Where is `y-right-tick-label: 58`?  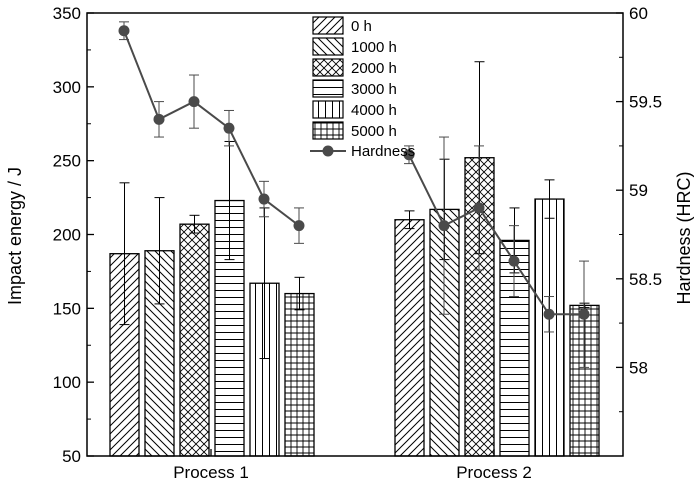
y-right-tick-label: 58 is located at coordinates (638, 367).